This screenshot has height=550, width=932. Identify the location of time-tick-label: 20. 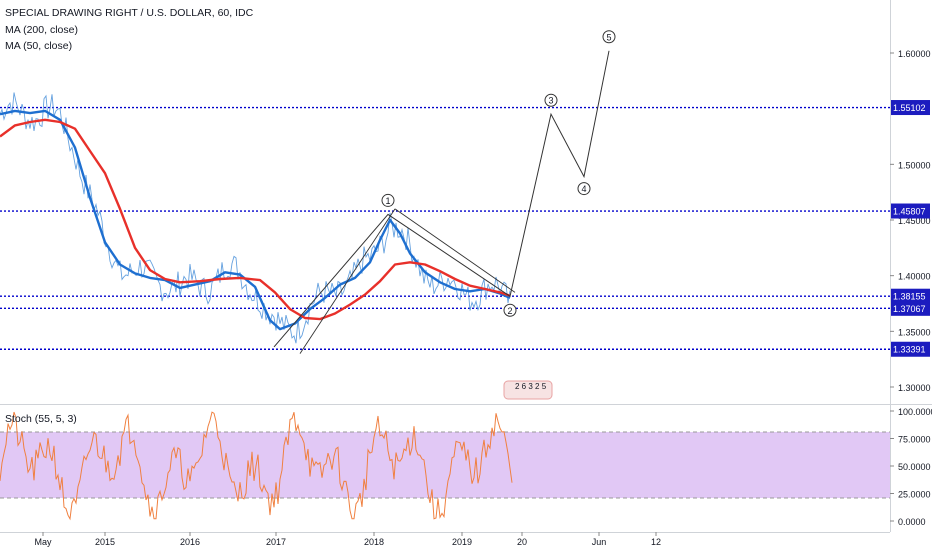
(522, 542).